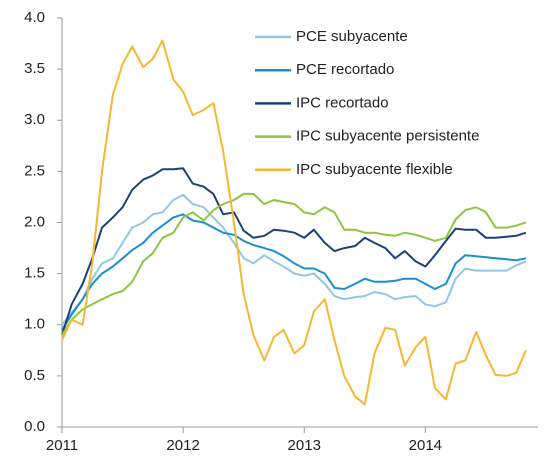 The width and height of the screenshot is (545, 457). I want to click on x-tick-label: 2012, so click(182, 445).